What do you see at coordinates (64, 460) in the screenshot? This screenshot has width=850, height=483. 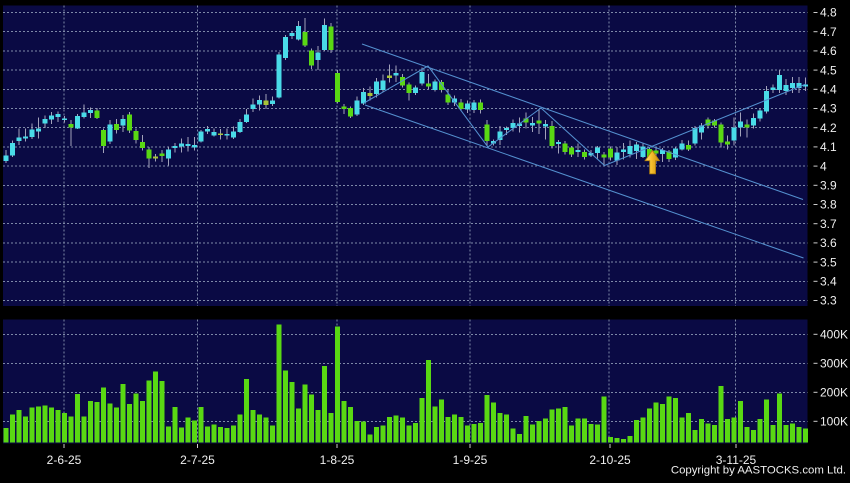 I see `svg-text: 2-6-25` at bounding box center [64, 460].